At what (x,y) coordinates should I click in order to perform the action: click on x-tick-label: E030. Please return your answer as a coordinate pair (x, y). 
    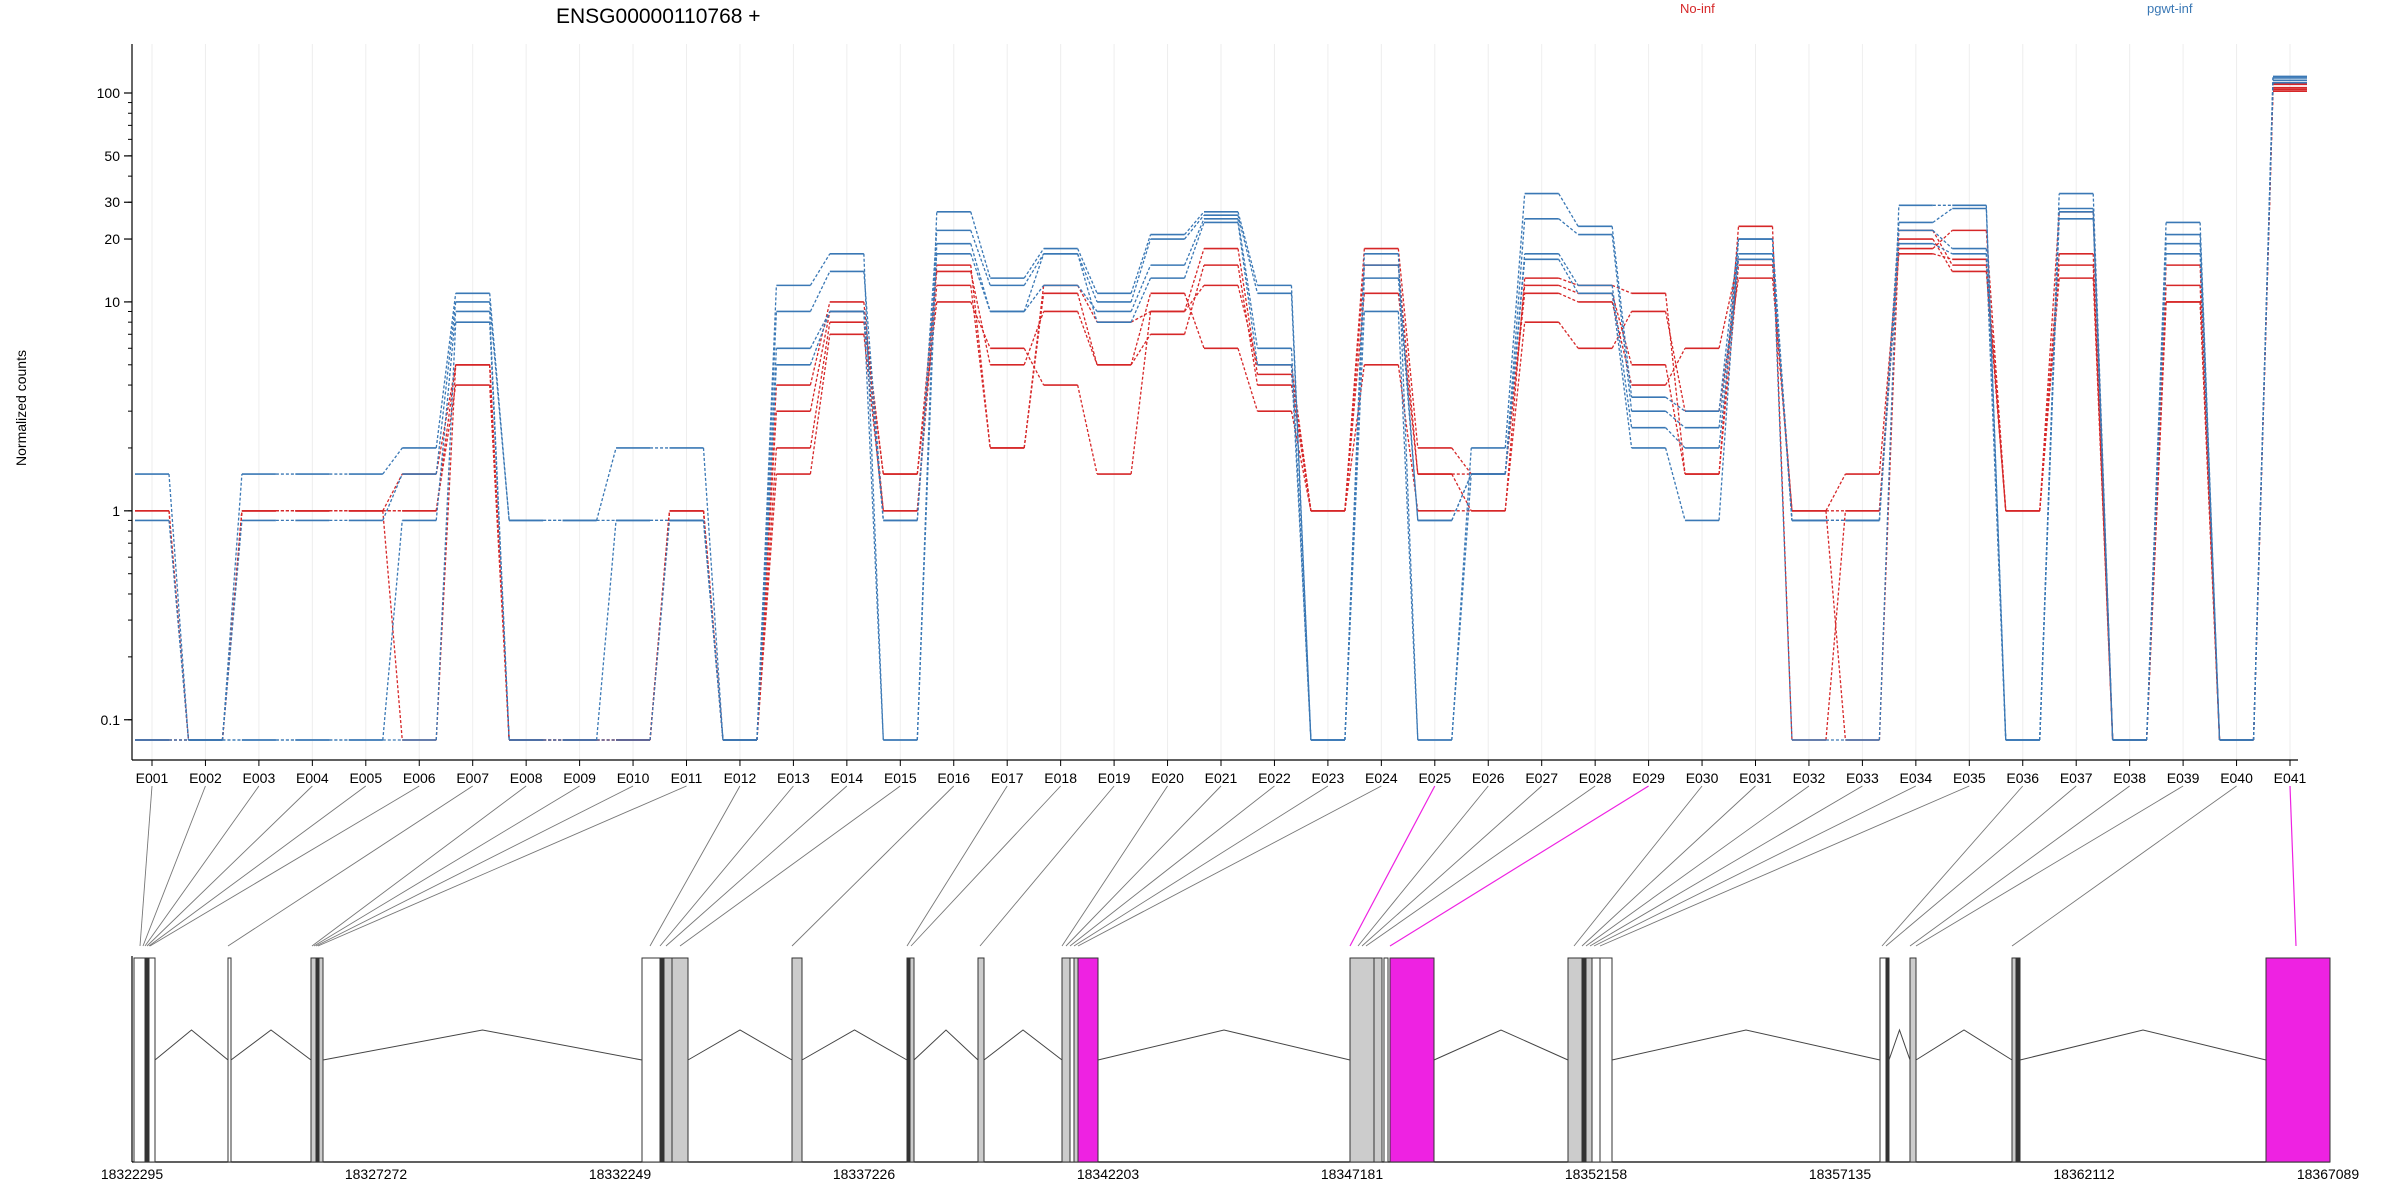
    Looking at the image, I should click on (1702, 778).